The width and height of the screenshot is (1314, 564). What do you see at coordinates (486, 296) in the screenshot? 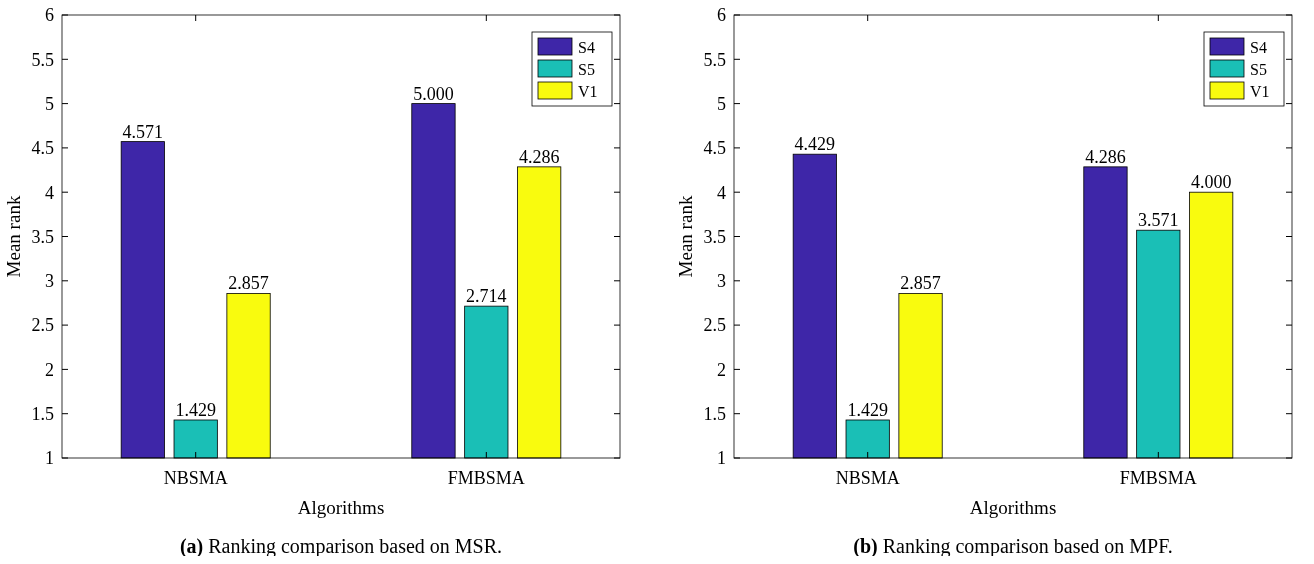
I see `data-label: 2.714` at bounding box center [486, 296].